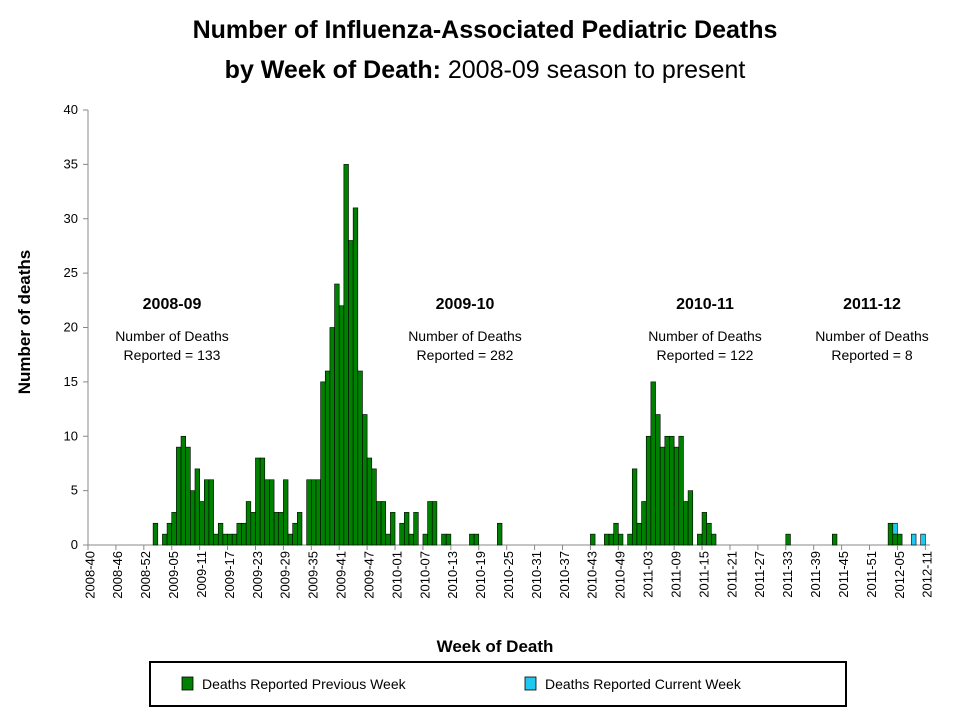  What do you see at coordinates (927, 574) in the screenshot?
I see `x-tick-label: 2012-11` at bounding box center [927, 574].